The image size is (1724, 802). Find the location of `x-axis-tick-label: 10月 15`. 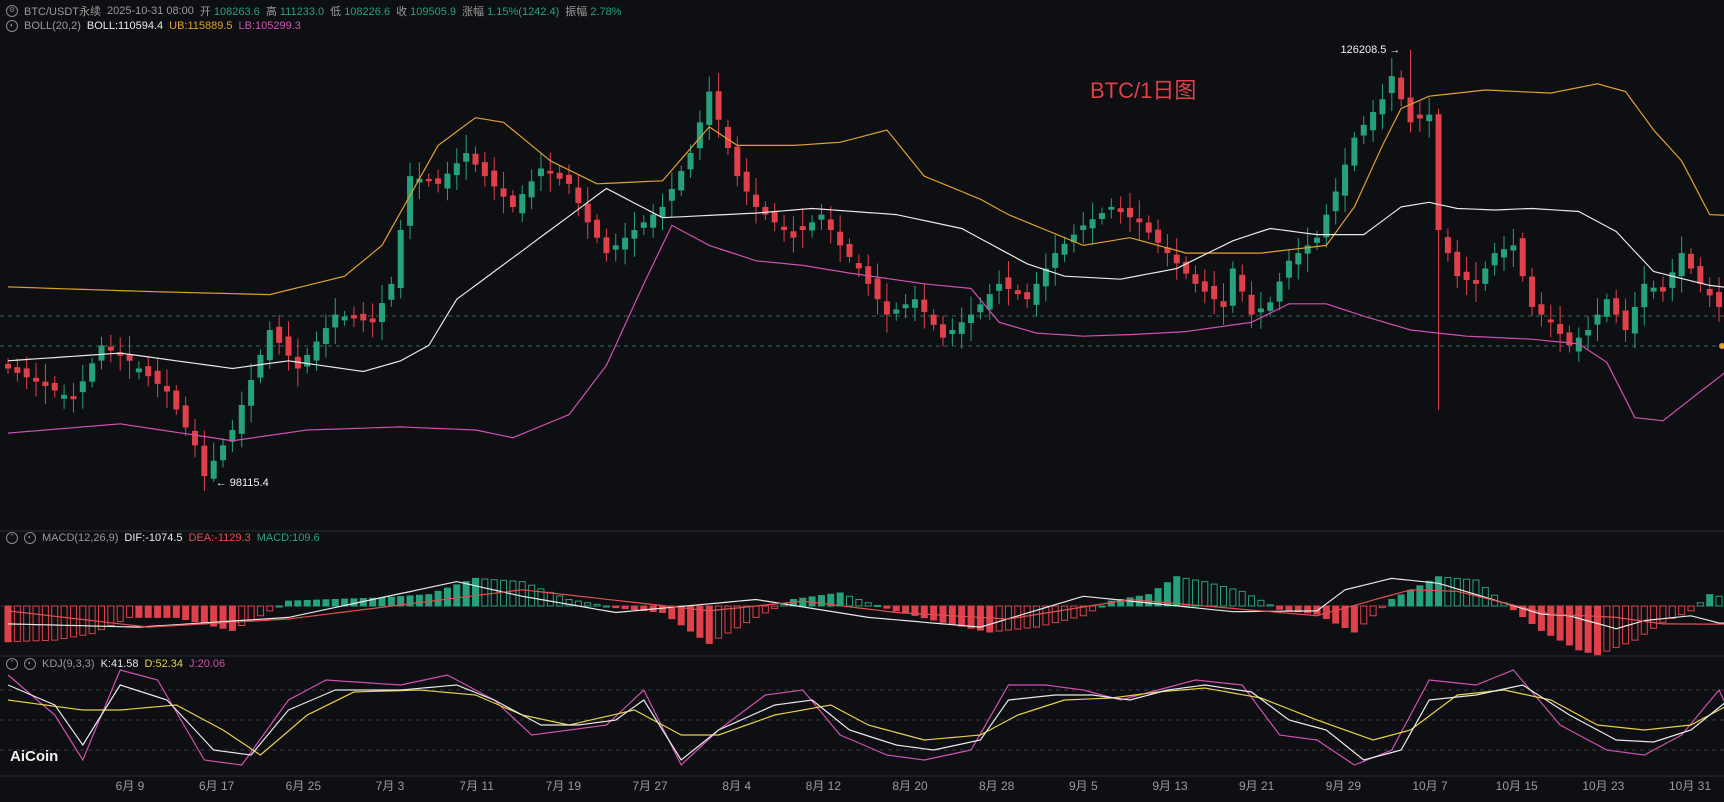

x-axis-tick-label: 10月 15 is located at coordinates (1517, 786).